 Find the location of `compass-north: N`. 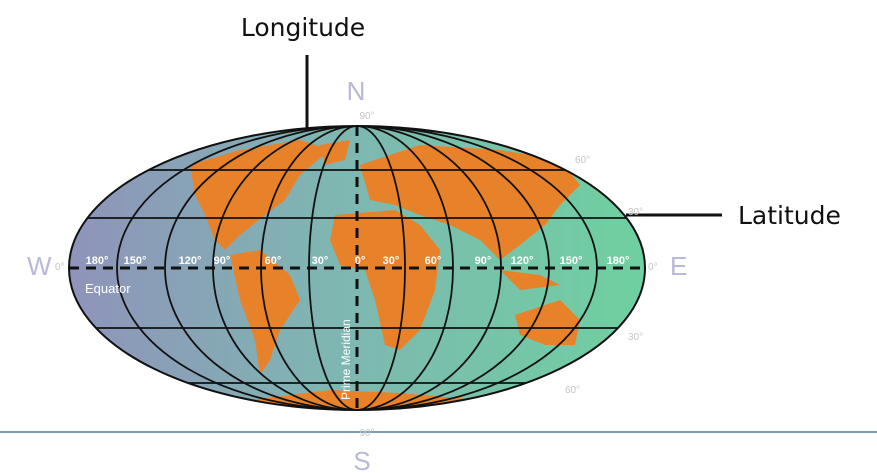

compass-north: N is located at coordinates (356, 91).